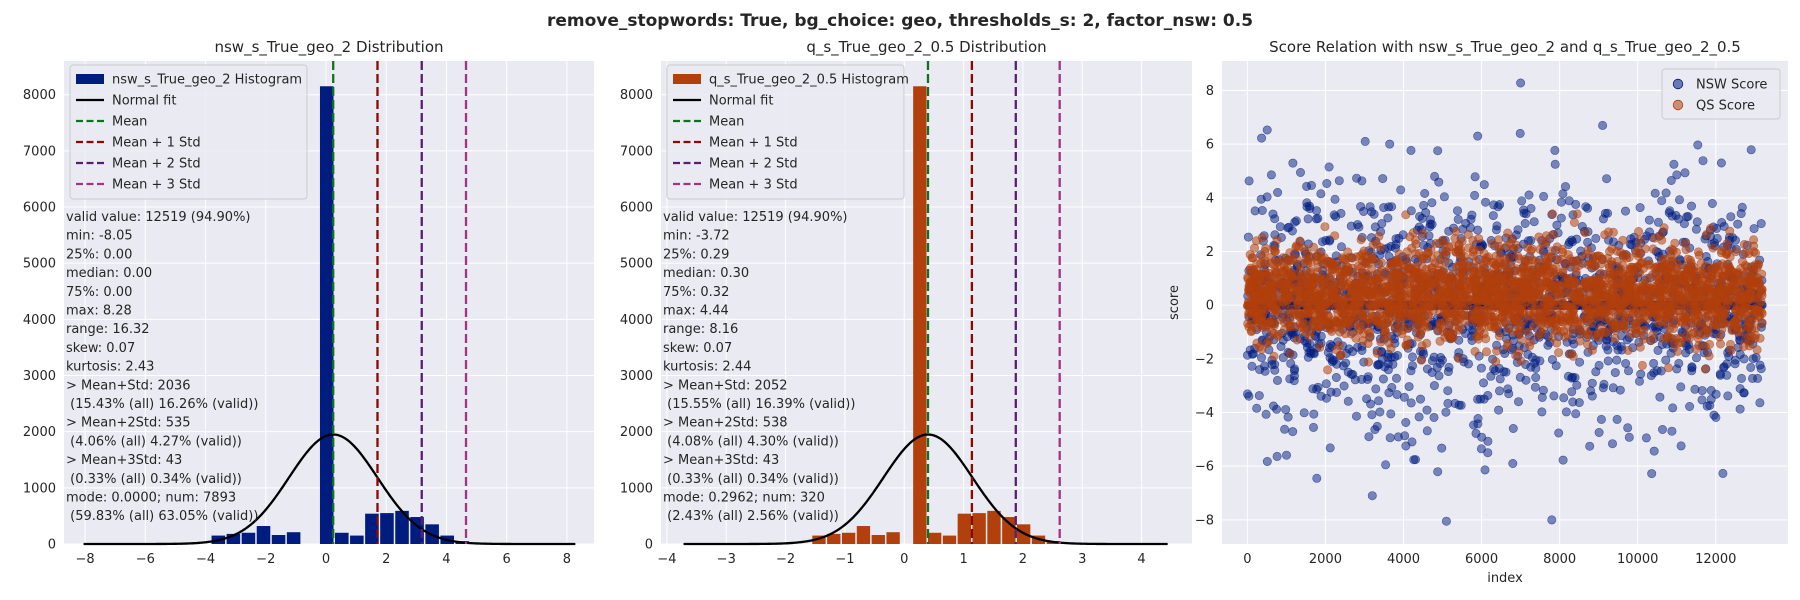 The image size is (1800, 600). Describe the element at coordinates (687, 79) in the screenshot. I see `qs-hist-legend-swatch` at that location.